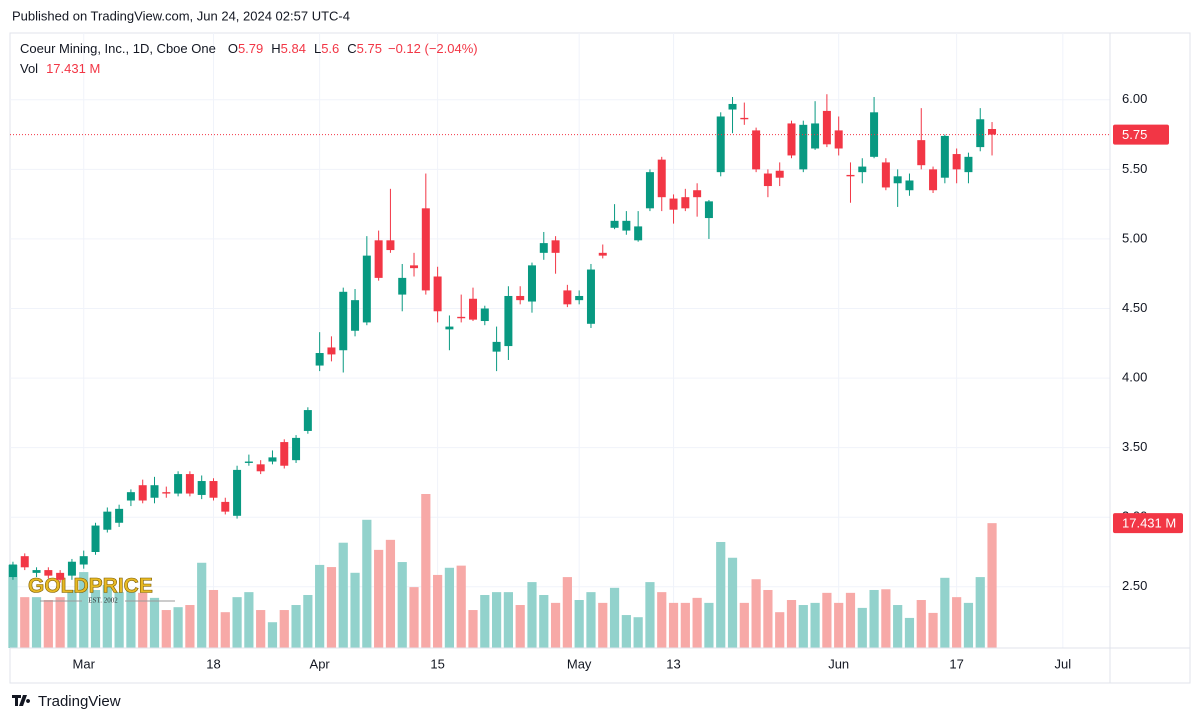 This screenshot has height=722, width=1200. What do you see at coordinates (1149, 523) in the screenshot?
I see `volume-badge-text: 17.431 M` at bounding box center [1149, 523].